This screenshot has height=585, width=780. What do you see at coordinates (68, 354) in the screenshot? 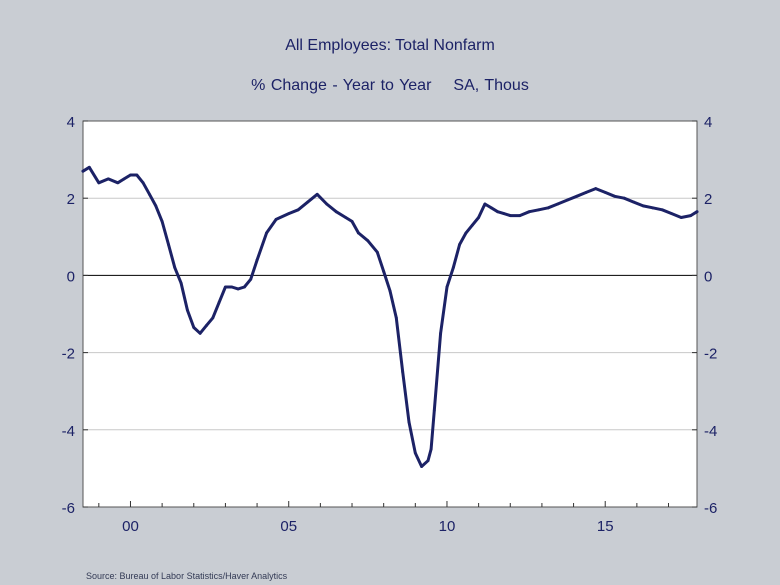
I see `y-tick-label-left: -2` at bounding box center [68, 354].